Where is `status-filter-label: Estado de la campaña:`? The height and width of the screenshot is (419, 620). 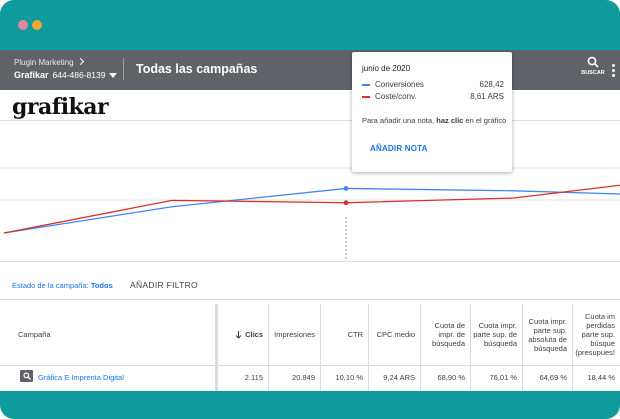 status-filter-label: Estado de la campaña: is located at coordinates (51, 285).